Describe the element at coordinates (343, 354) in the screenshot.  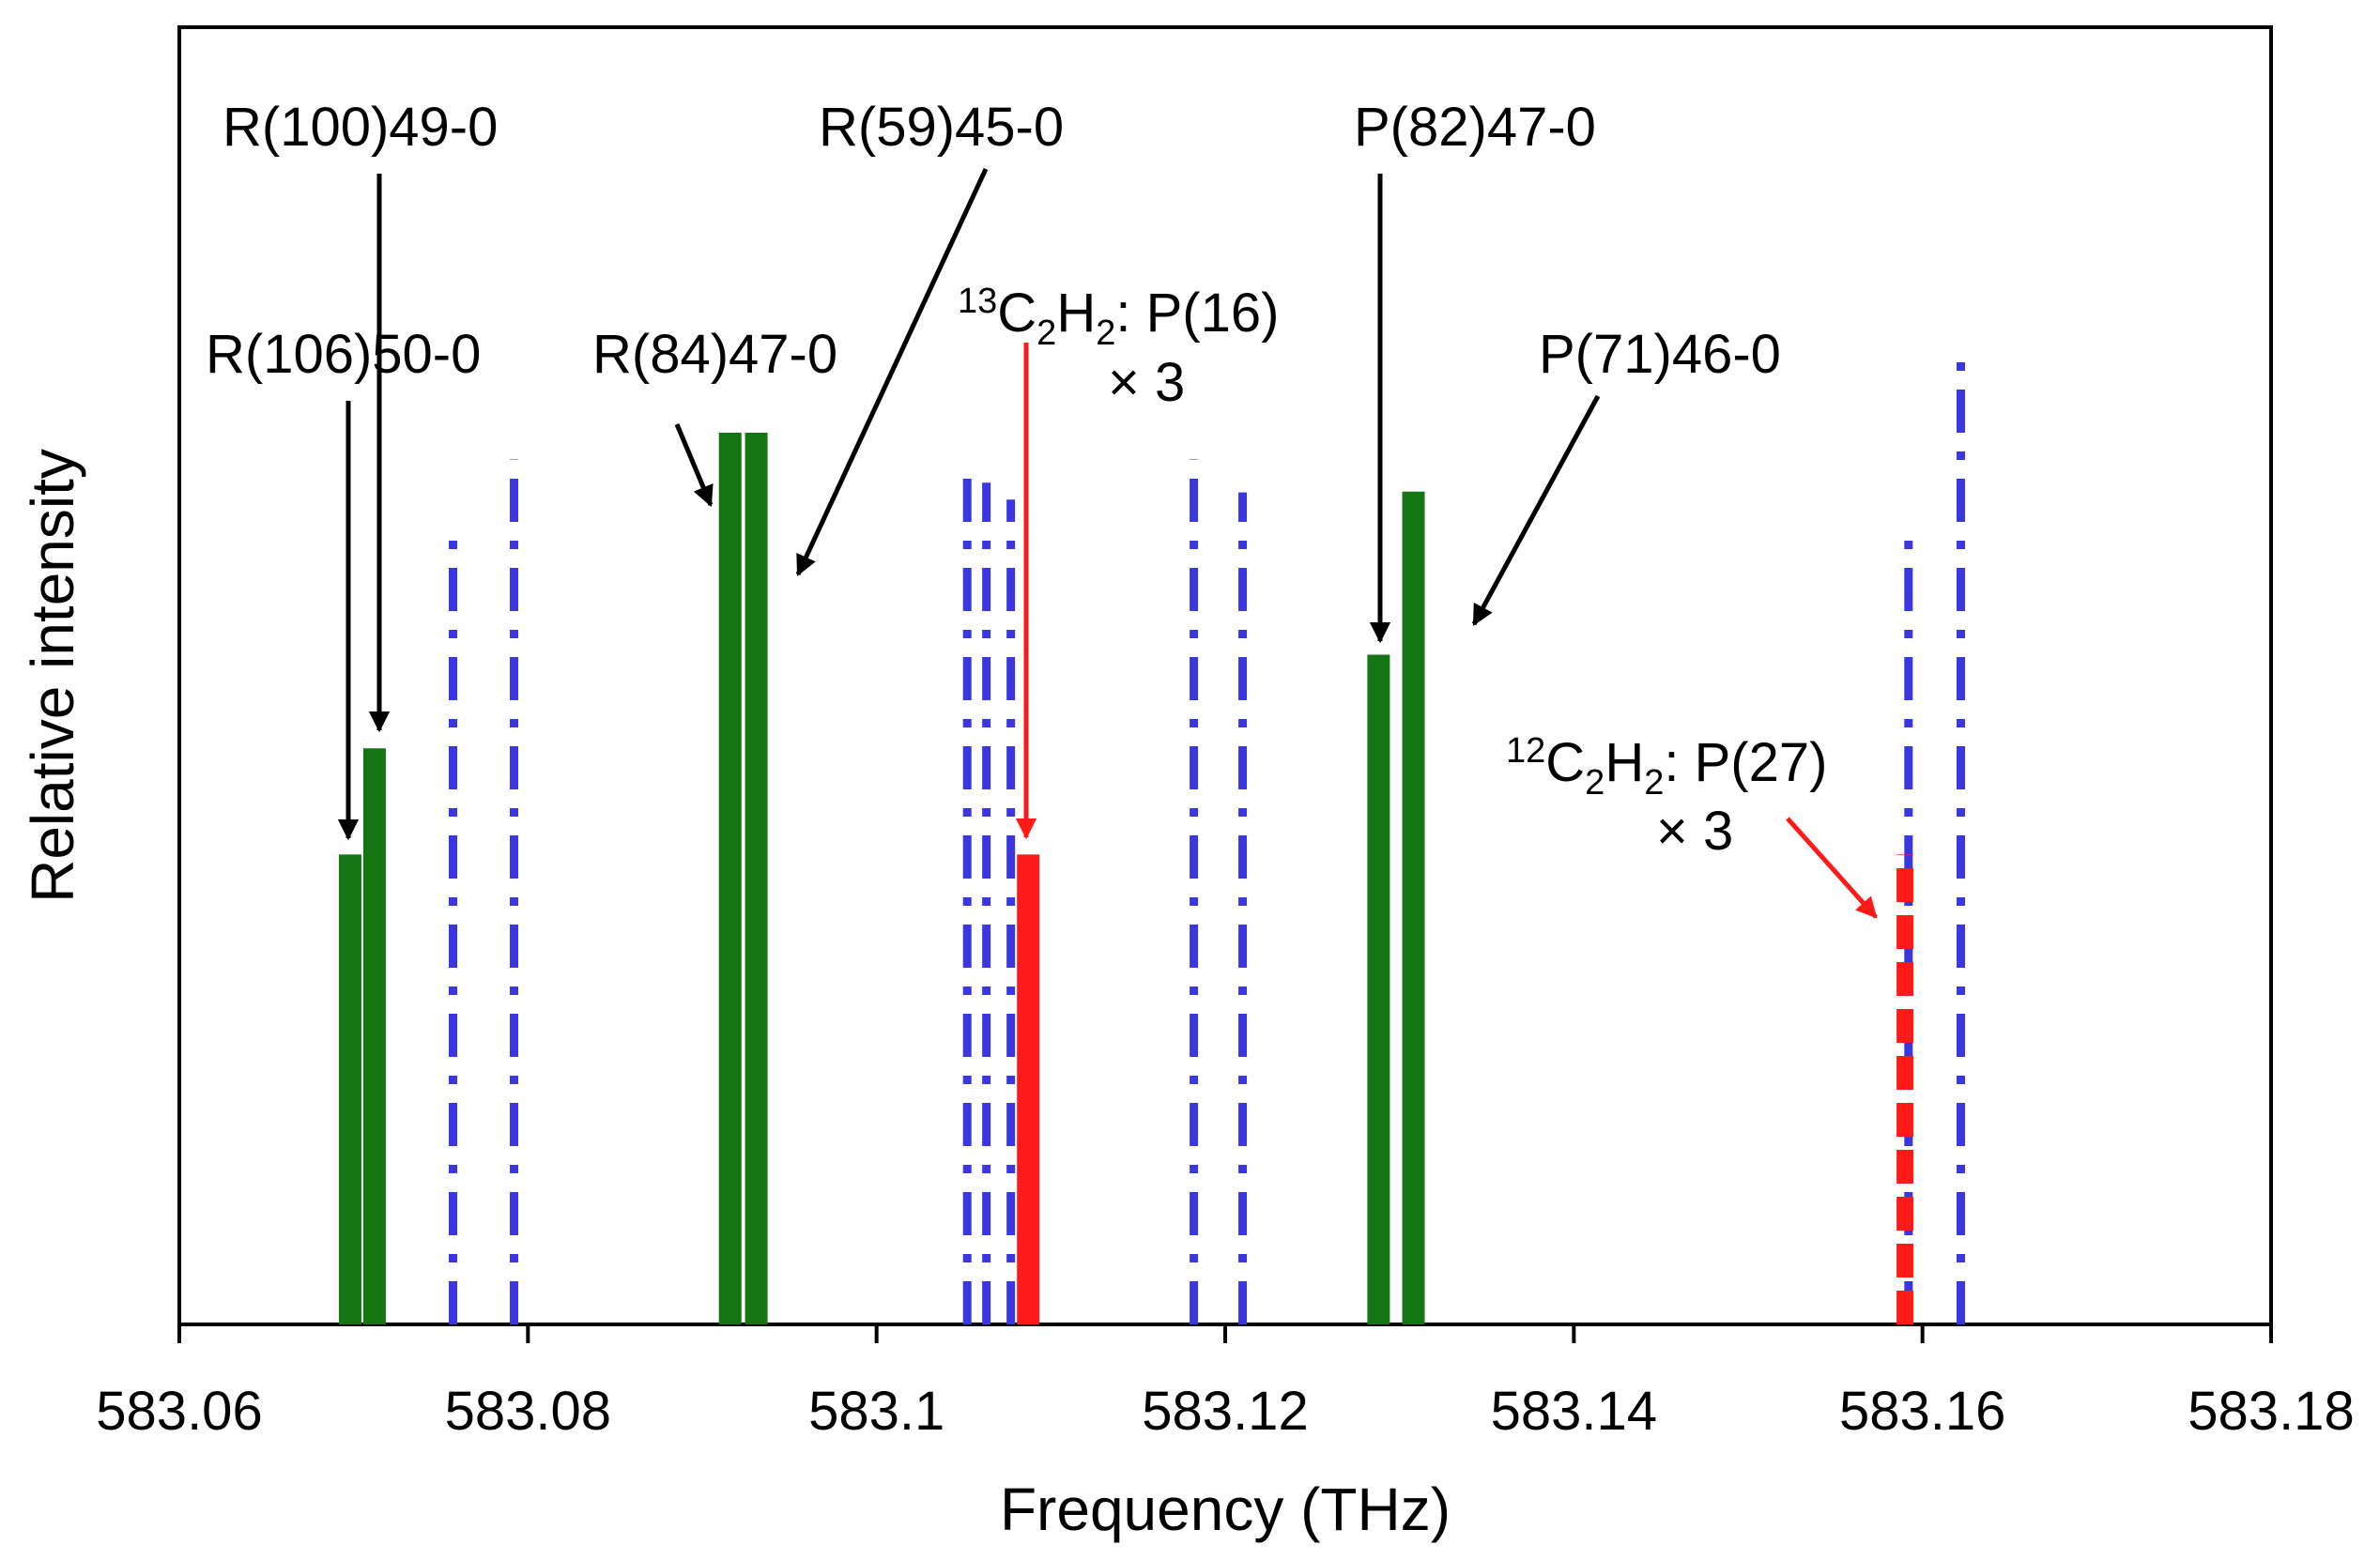
I see `annotation-r106: R(106)50-0` at that location.